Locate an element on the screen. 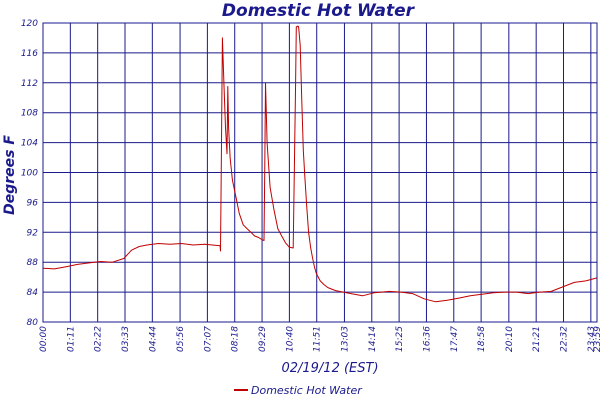 The height and width of the screenshot is (400, 600). y-tick-label: 104 is located at coordinates (29, 144).